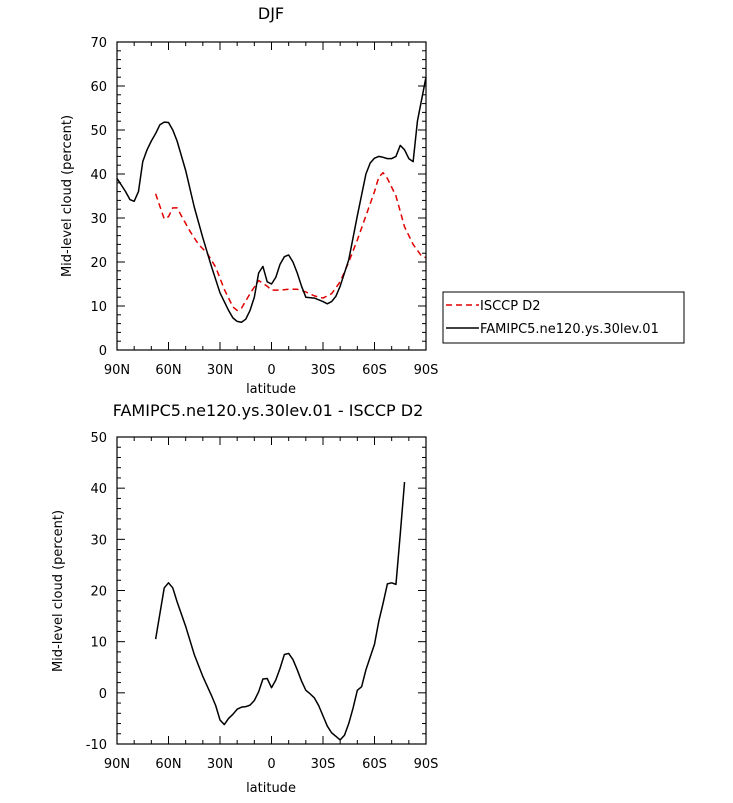 Image resolution: width=733 pixels, height=803 pixels. I want to click on top-chart-legend: ISCCP D2 FAMIPC5.ne120.ys.30lev.01, so click(563, 317).